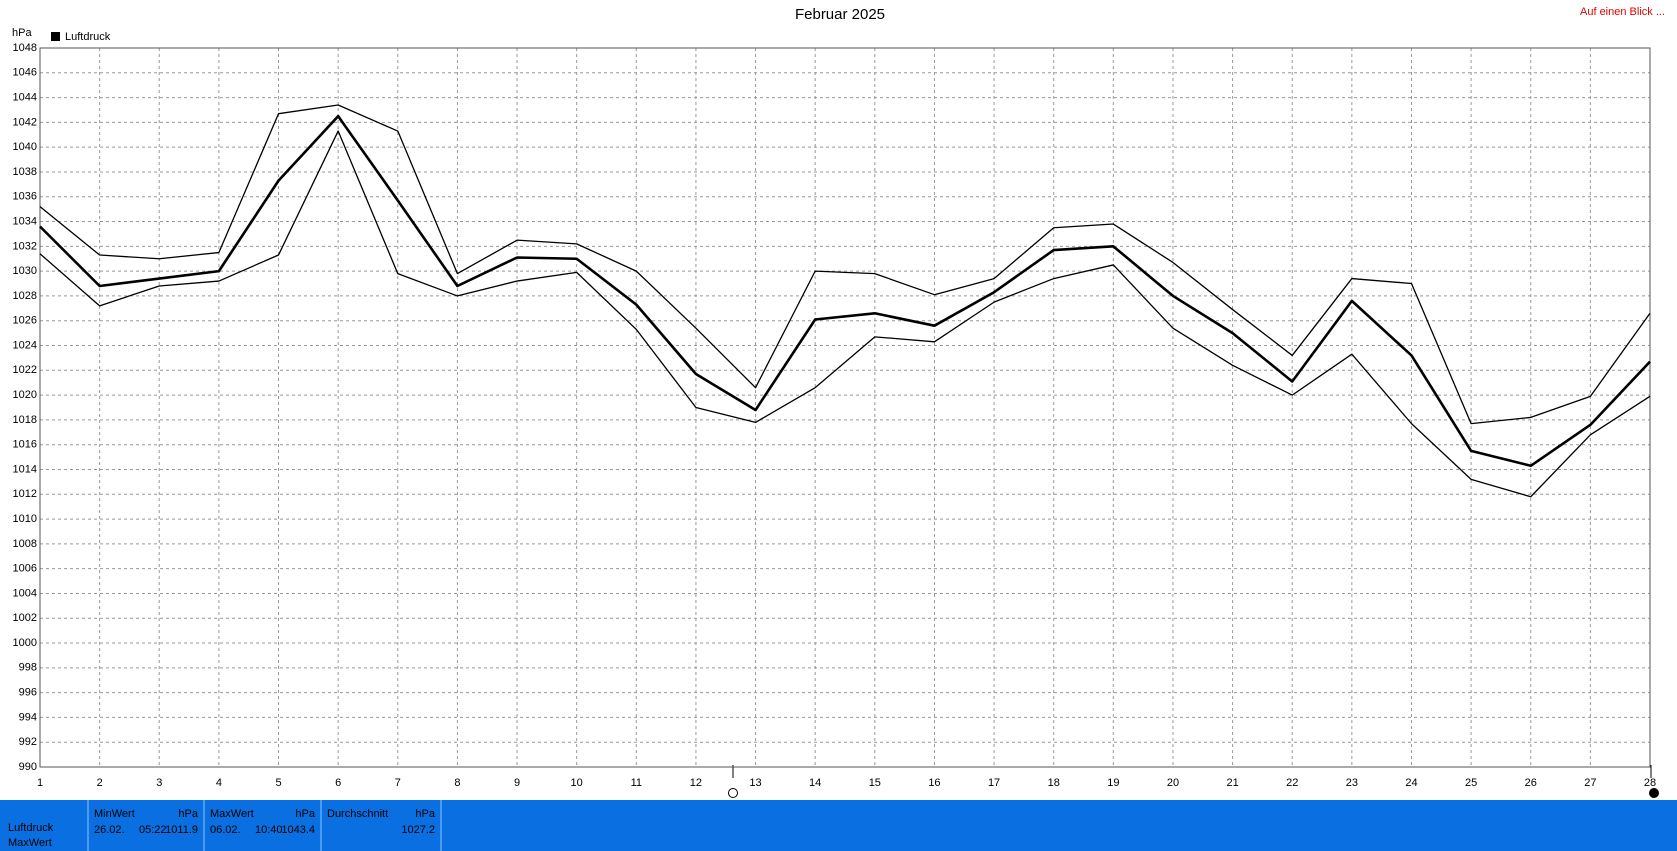 The height and width of the screenshot is (851, 1677). Describe the element at coordinates (815, 783) in the screenshot. I see `x-tick-label: 14` at that location.